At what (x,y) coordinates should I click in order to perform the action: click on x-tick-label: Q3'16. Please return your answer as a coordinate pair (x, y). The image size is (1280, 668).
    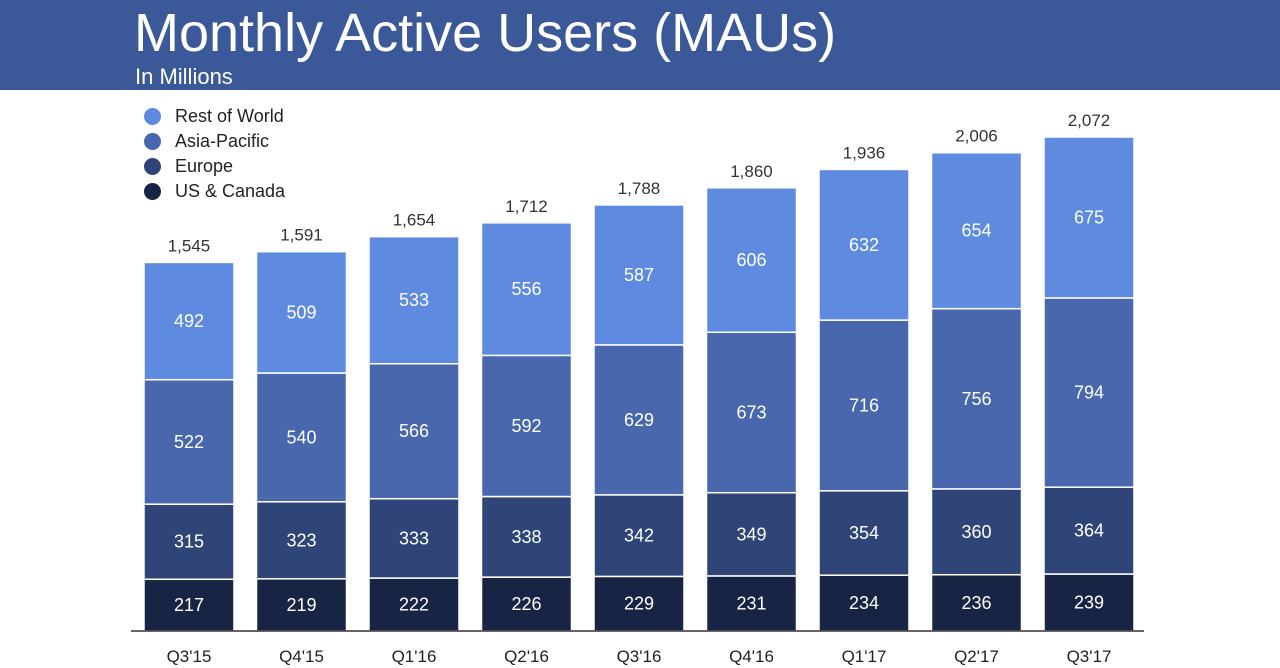
    Looking at the image, I should click on (639, 656).